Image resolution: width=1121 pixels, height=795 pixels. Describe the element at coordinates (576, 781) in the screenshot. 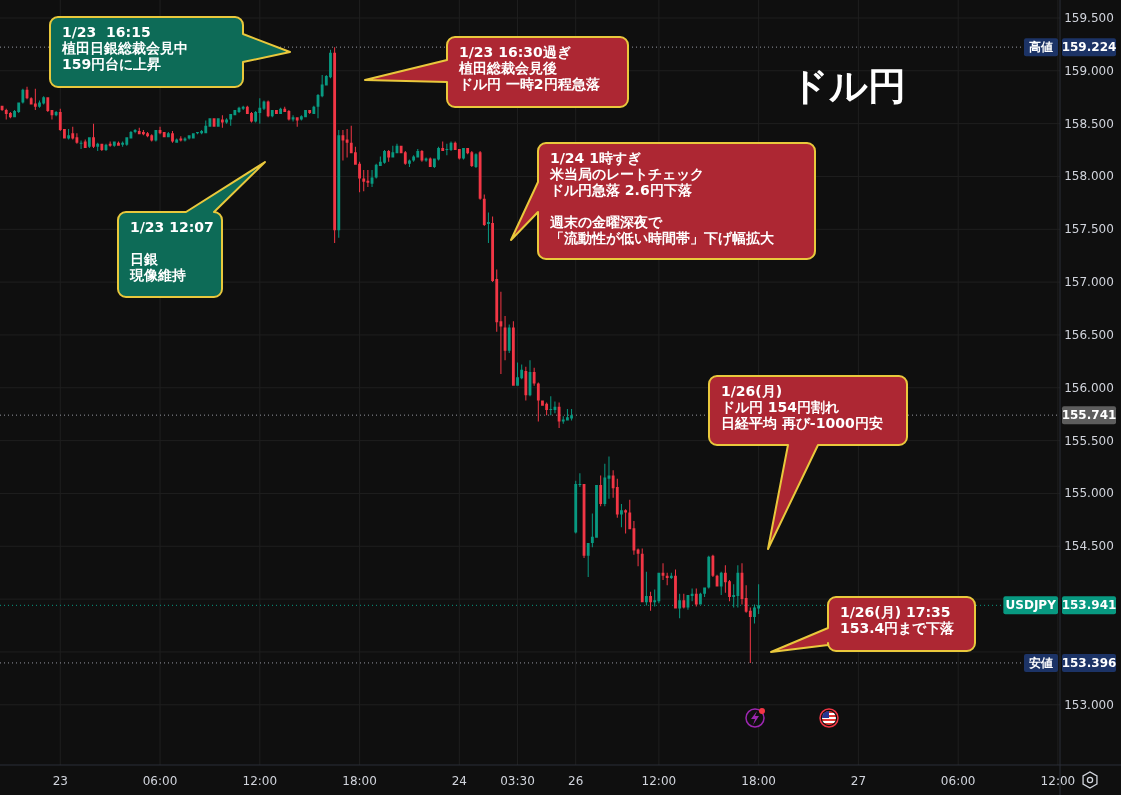

I see `x-tick-label: 26` at that location.